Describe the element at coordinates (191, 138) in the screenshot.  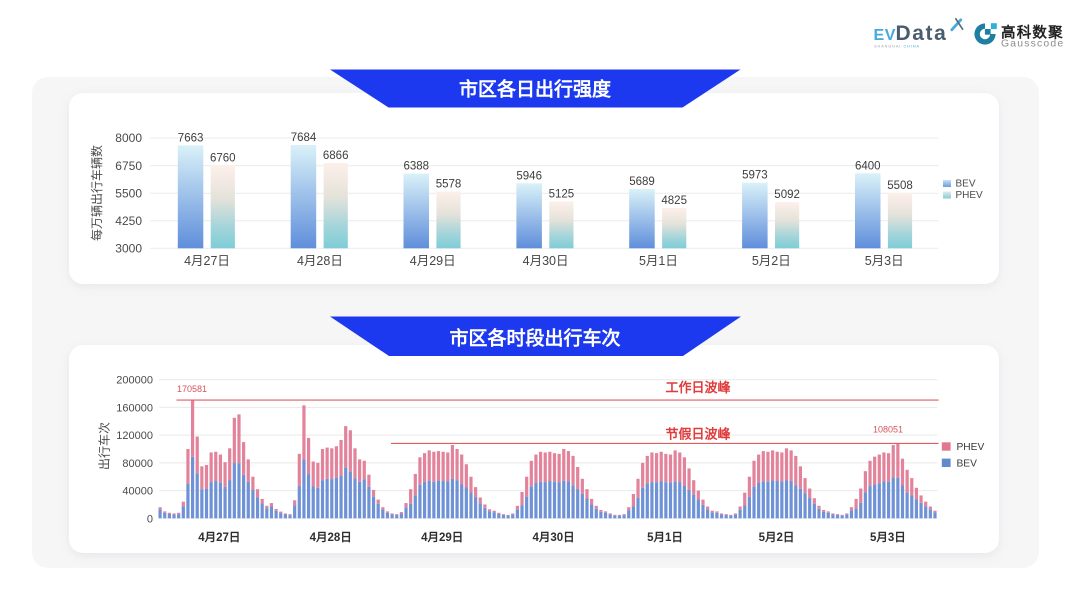
I see `svg-text: 7663` at that location.